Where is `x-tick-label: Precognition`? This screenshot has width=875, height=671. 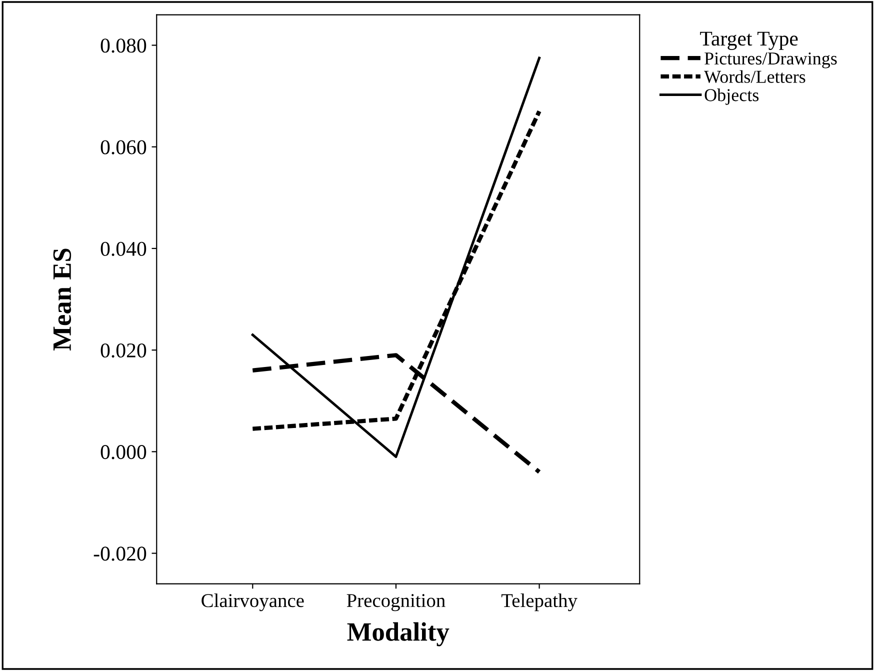
x-tick-label: Precognition is located at coordinates (396, 603).